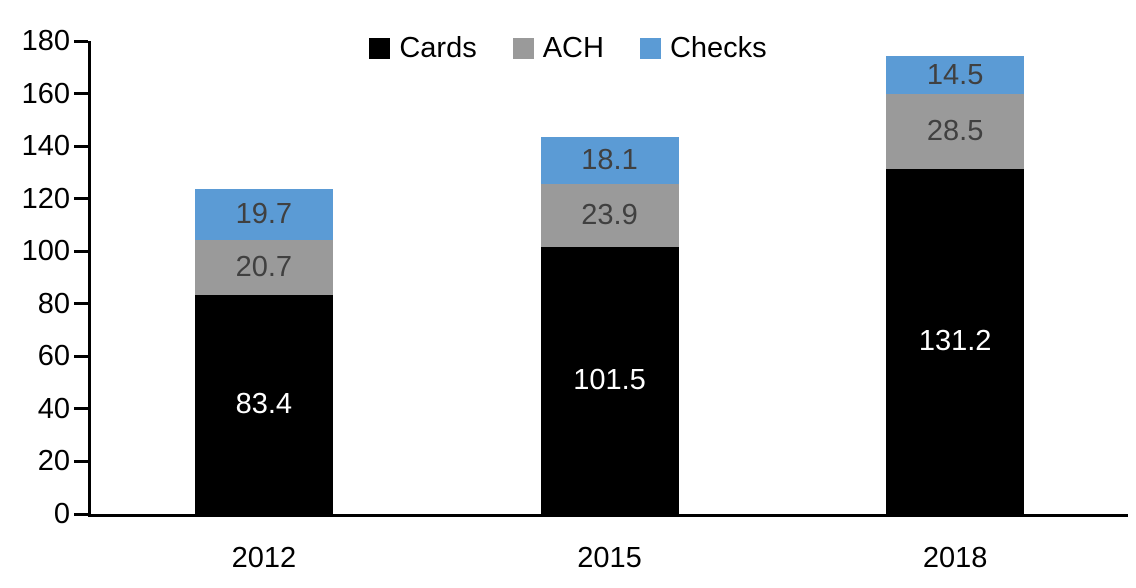 The image size is (1136, 588). Describe the element at coordinates (53, 356) in the screenshot. I see `y-tick-label-60: 60` at that location.